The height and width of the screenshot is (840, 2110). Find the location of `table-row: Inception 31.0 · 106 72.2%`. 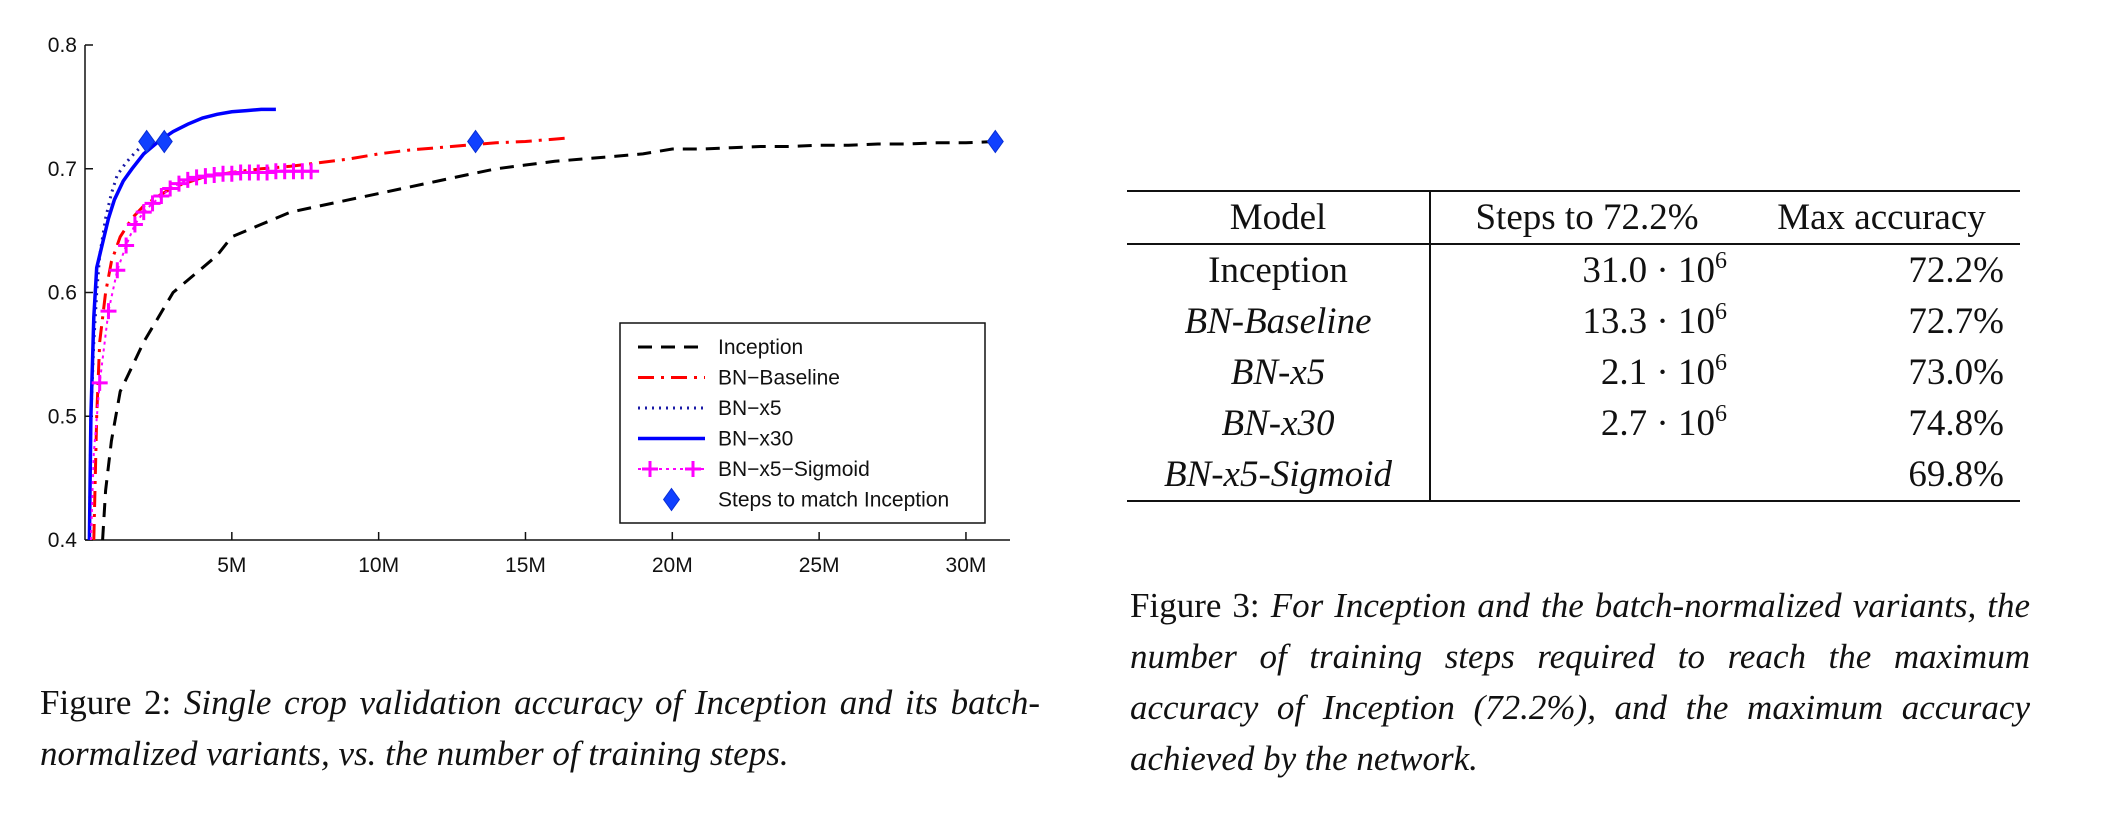

table-row: Inception 31.0 · 106 72.2% is located at coordinates (1573, 270).